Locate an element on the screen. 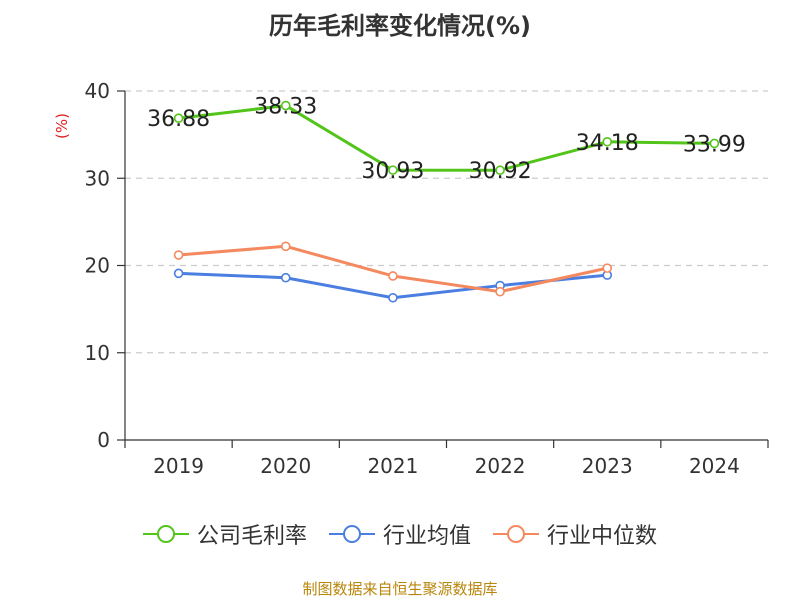 The height and width of the screenshot is (600, 800). data-label: 30.92 is located at coordinates (500, 171).